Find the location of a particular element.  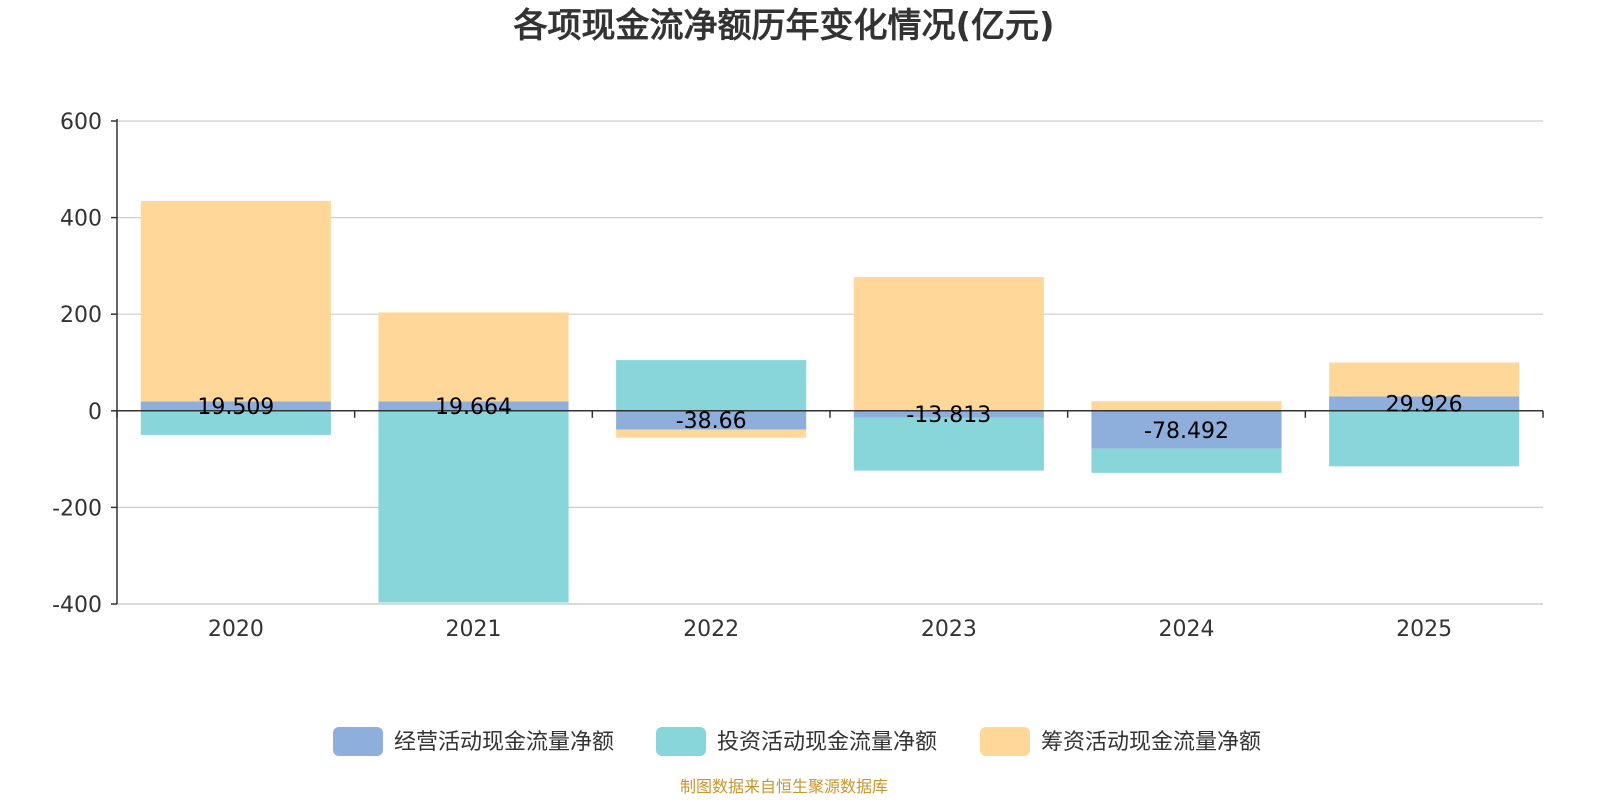

y-tick-label: 400 is located at coordinates (81, 219).